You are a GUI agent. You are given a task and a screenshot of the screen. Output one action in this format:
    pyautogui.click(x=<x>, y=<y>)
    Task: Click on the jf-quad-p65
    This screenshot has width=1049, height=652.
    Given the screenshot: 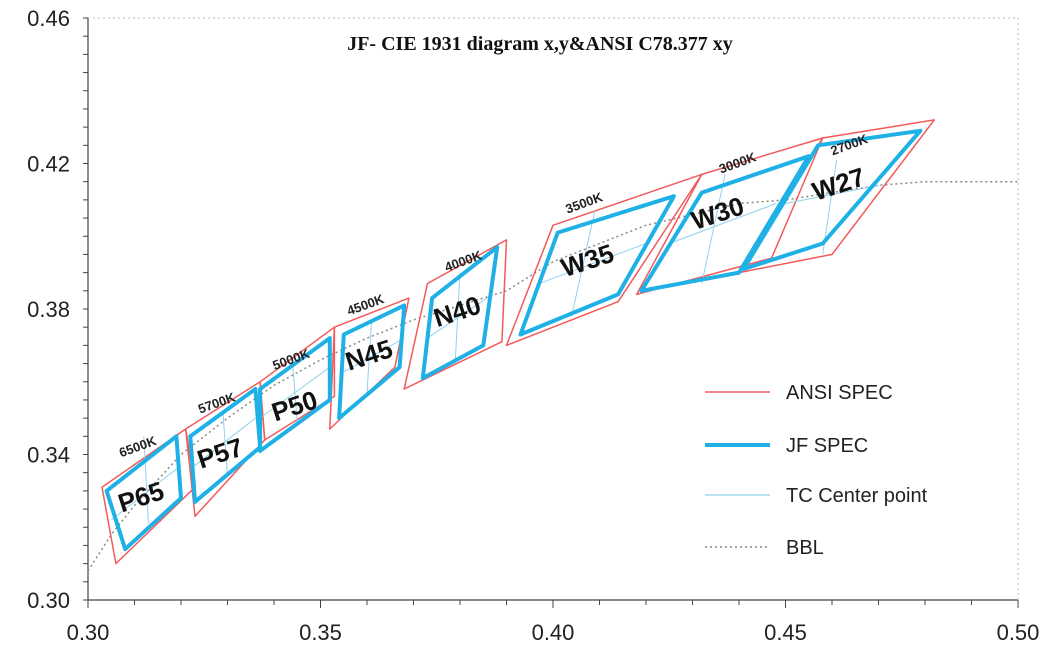 What is the action you would take?
    pyautogui.click(x=143, y=493)
    